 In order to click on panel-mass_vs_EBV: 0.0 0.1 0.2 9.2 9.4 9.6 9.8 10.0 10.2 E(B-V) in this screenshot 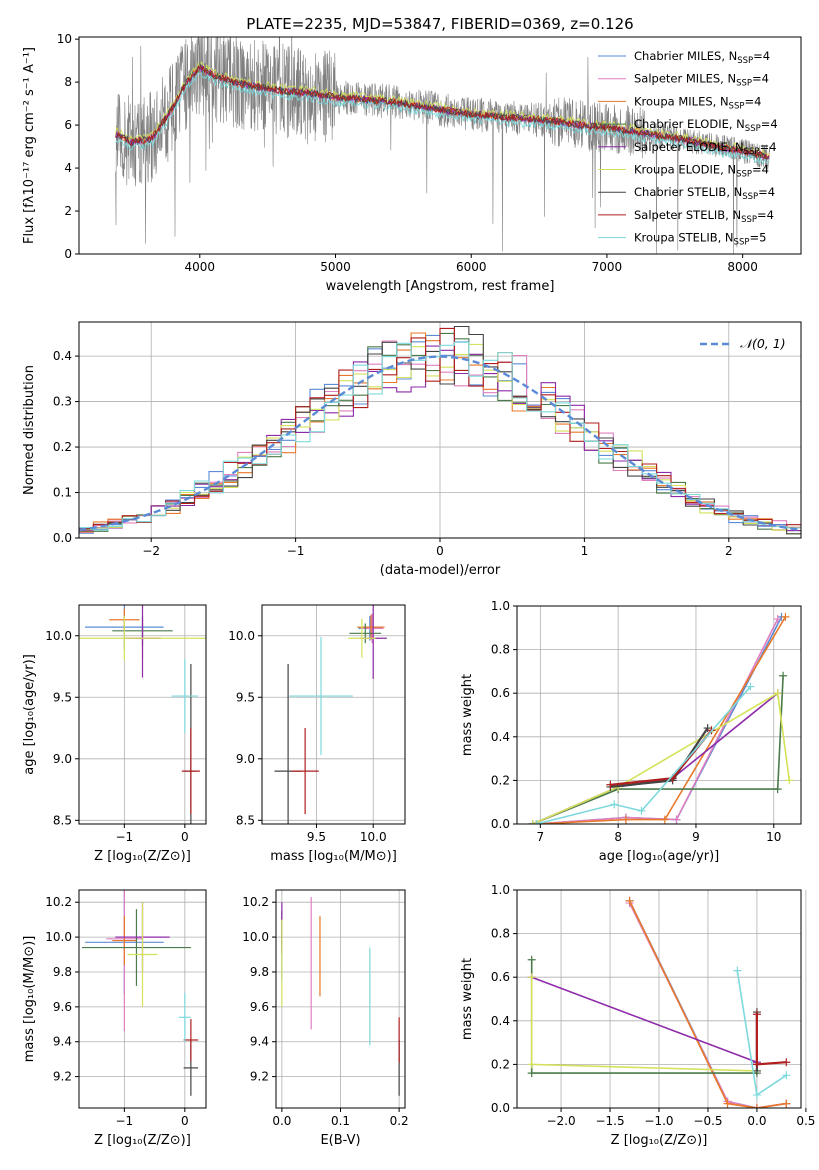, I will do `click(325, 1018)`.